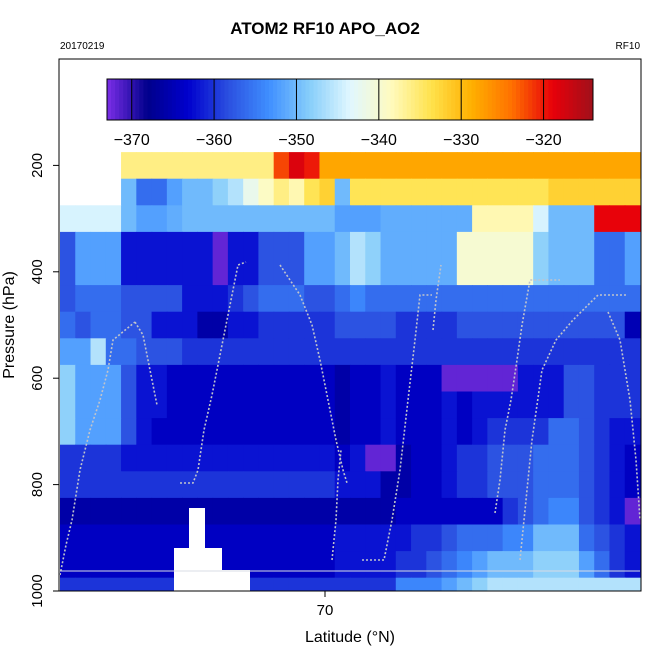 This screenshot has height=650, width=650. What do you see at coordinates (350, 637) in the screenshot?
I see `x-axis-label: Latitude (°N)` at bounding box center [350, 637].